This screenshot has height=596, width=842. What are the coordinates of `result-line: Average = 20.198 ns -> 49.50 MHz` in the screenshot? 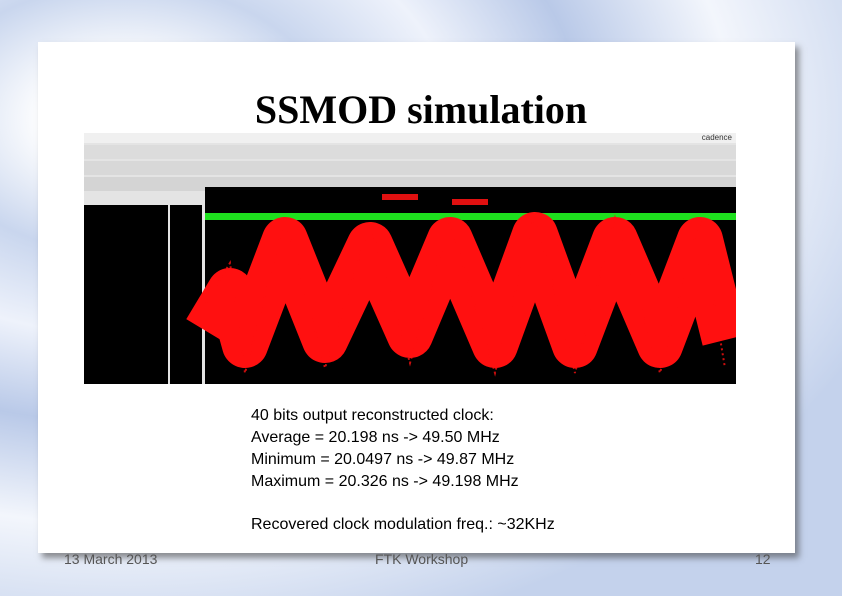 It's located at (375, 437).